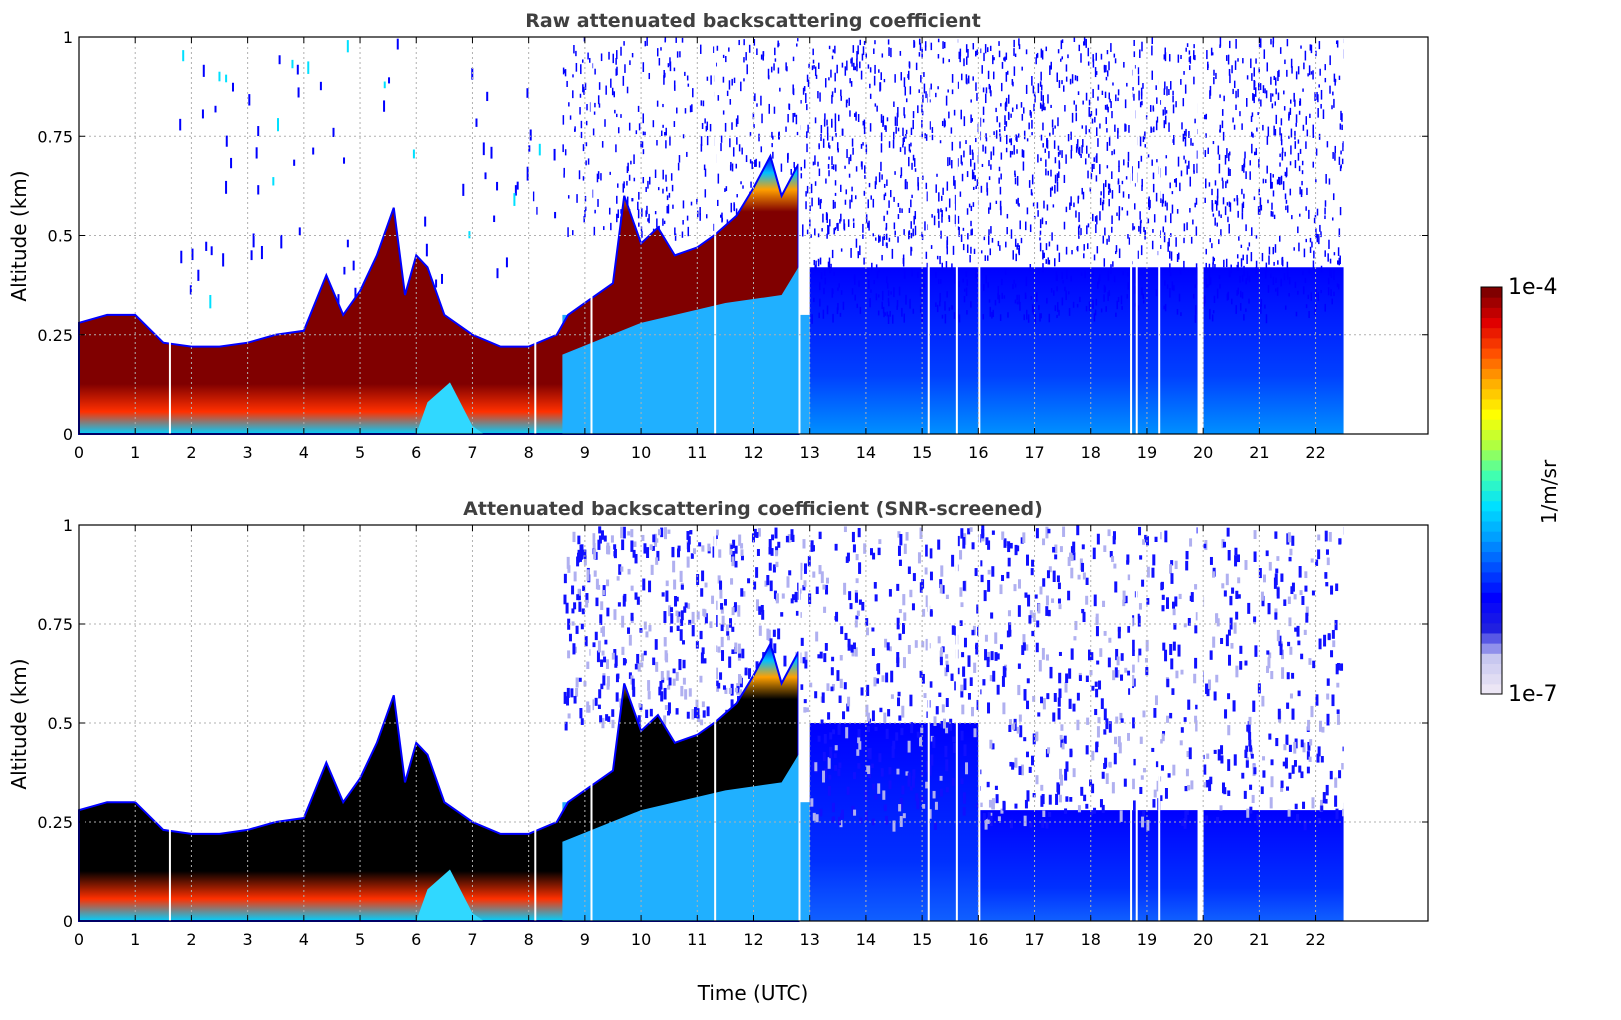  Describe the element at coordinates (1532, 287) in the screenshot. I see `colorbar-max-label: 1e-4` at that location.